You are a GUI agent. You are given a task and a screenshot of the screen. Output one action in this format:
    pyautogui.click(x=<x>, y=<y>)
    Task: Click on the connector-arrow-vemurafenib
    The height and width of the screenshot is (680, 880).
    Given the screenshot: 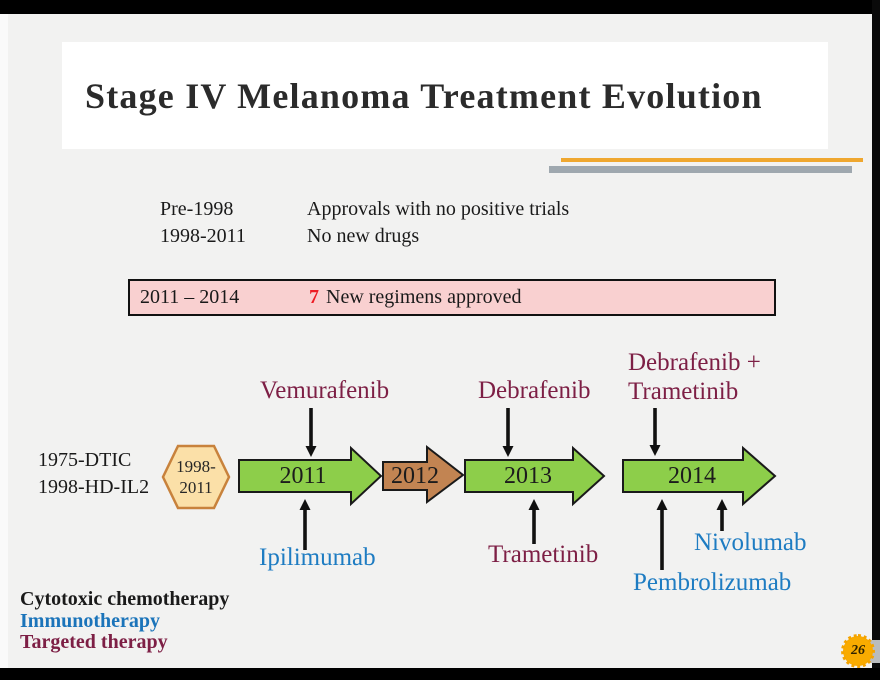 What is the action you would take?
    pyautogui.click(x=311, y=432)
    